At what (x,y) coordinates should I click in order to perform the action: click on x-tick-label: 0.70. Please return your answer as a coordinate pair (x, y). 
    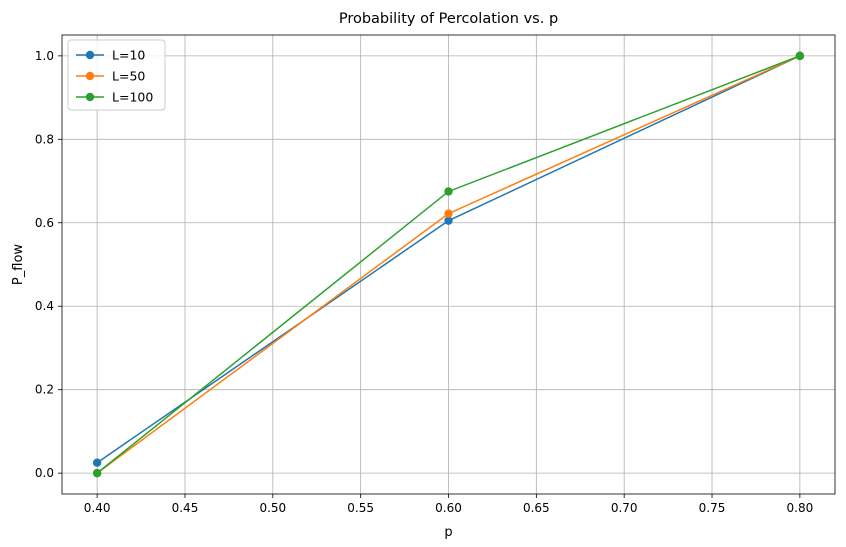
    Looking at the image, I should click on (624, 508).